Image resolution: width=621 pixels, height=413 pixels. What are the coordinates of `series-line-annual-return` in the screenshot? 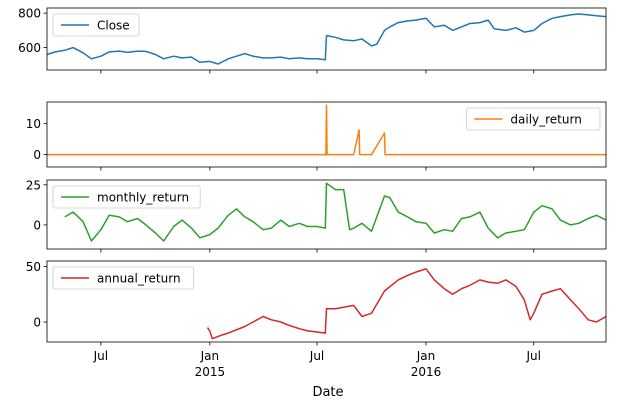 It's located at (406, 304).